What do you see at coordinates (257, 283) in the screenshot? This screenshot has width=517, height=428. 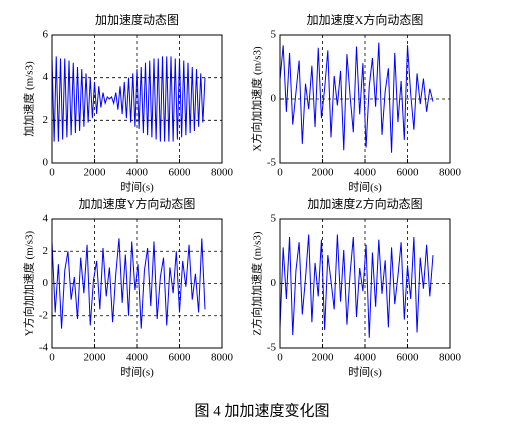 I see `y-axis-label: Z方向加加速度 (m/s3)` at bounding box center [257, 283].